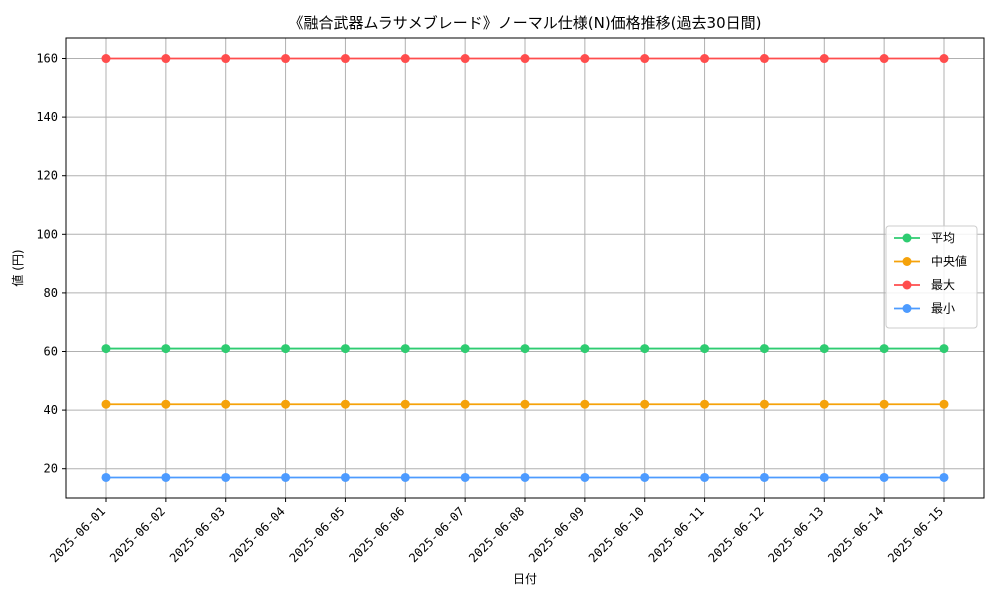 The height and width of the screenshot is (600, 1000). Describe the element at coordinates (943, 285) in the screenshot. I see `legend-label: 最大` at that location.